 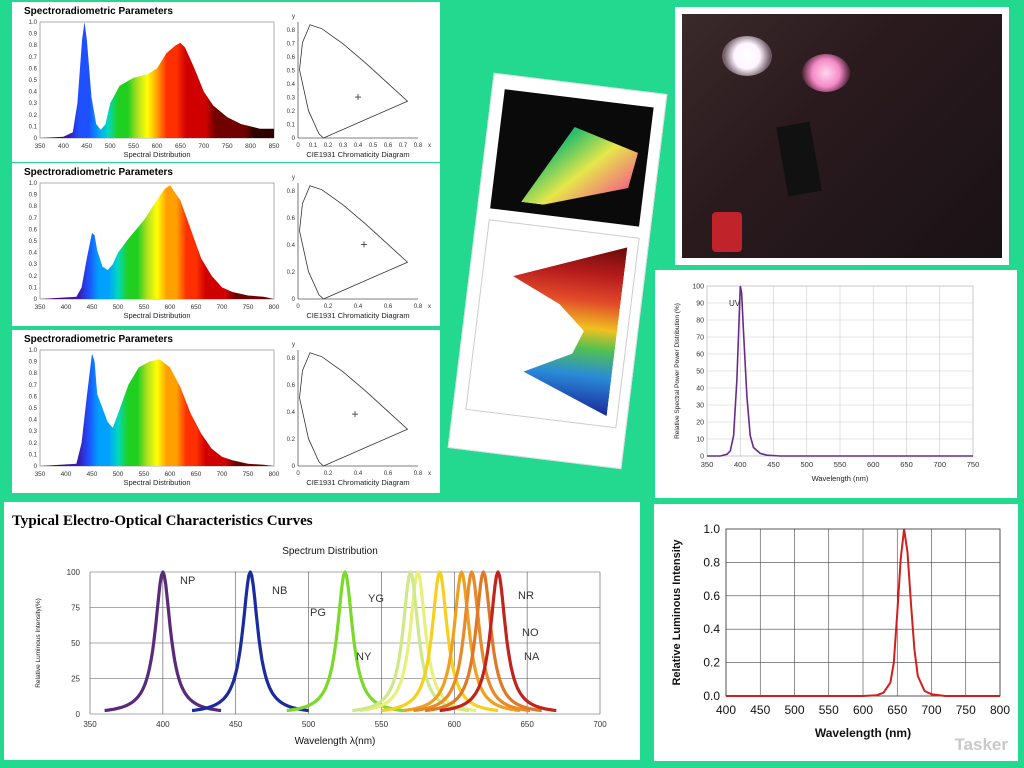 What do you see at coordinates (863, 733) in the screenshot?
I see `red-x-label: Wavelength (nm)` at bounding box center [863, 733].